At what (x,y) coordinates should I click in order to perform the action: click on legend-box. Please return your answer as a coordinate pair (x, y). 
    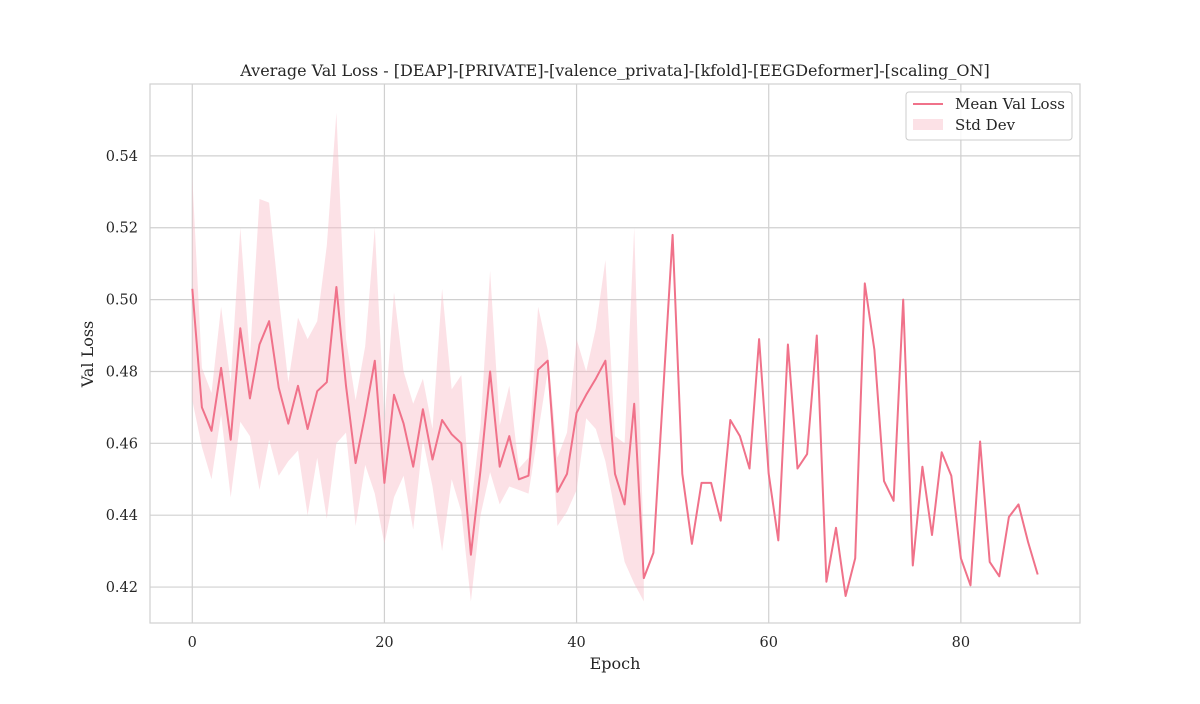
    Looking at the image, I should click on (989, 116).